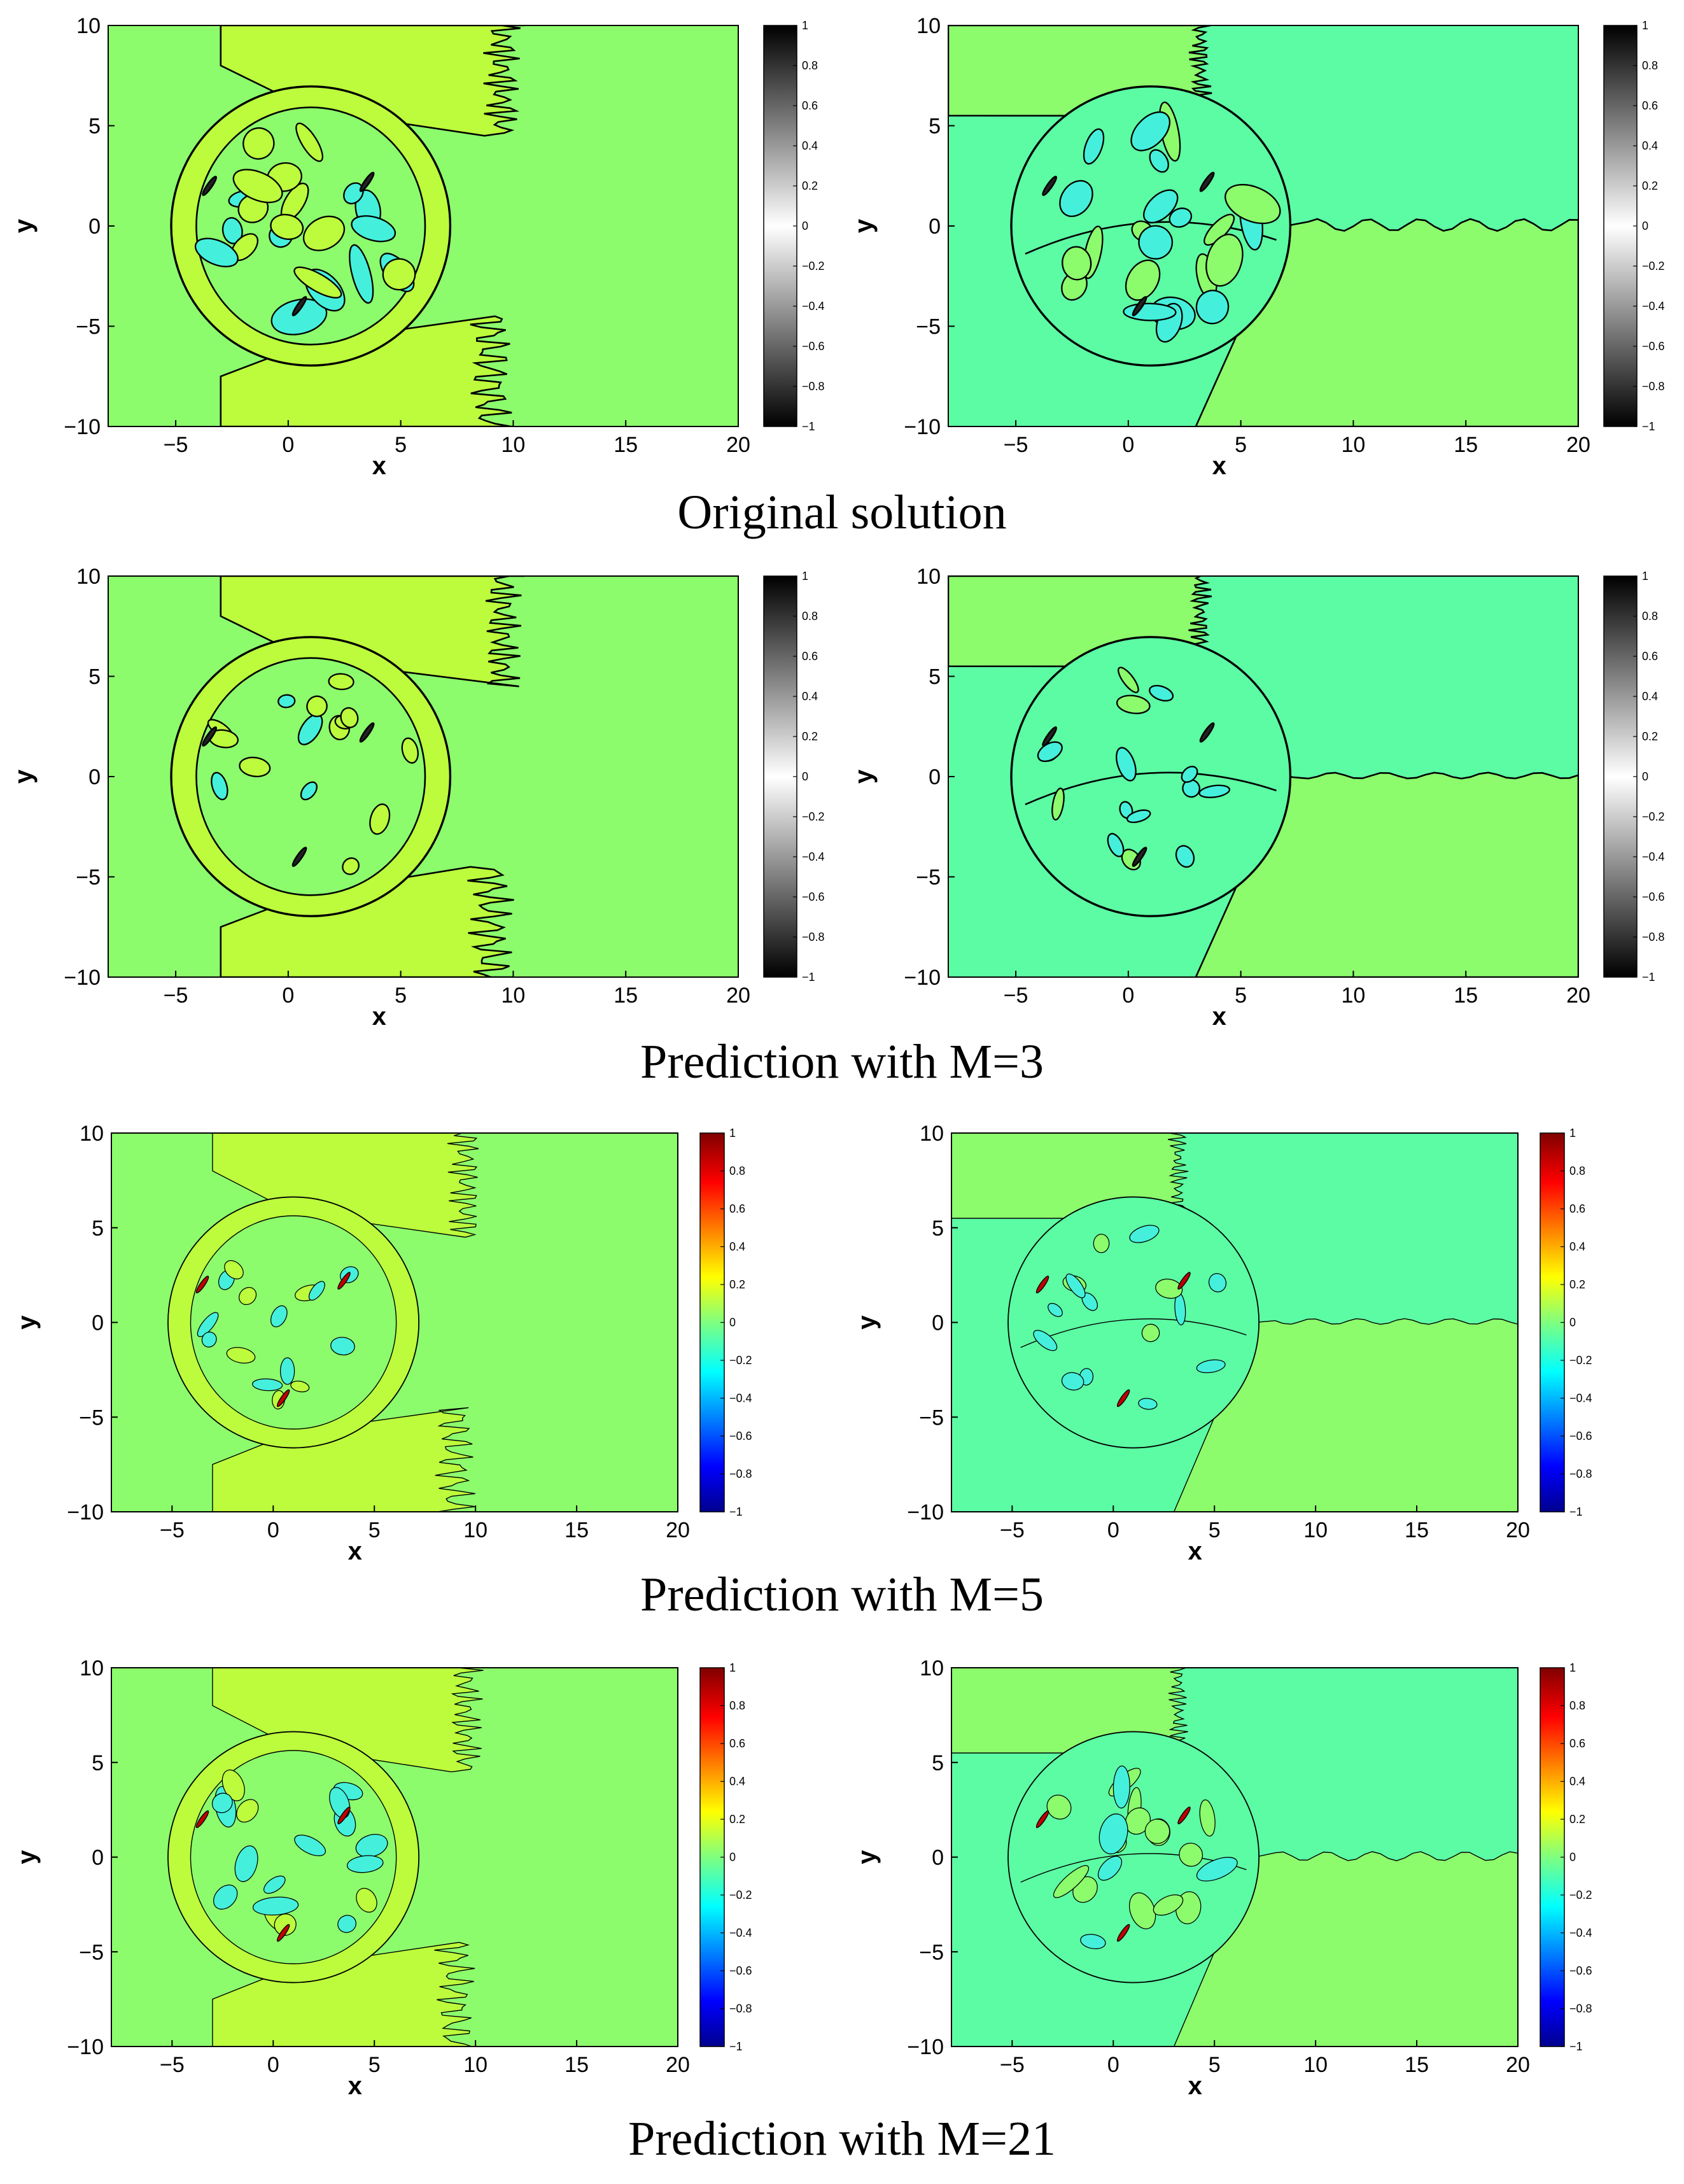 Image resolution: width=1684 pixels, height=2184 pixels. I want to click on row-caption: Prediction with M=5, so click(842, 1594).